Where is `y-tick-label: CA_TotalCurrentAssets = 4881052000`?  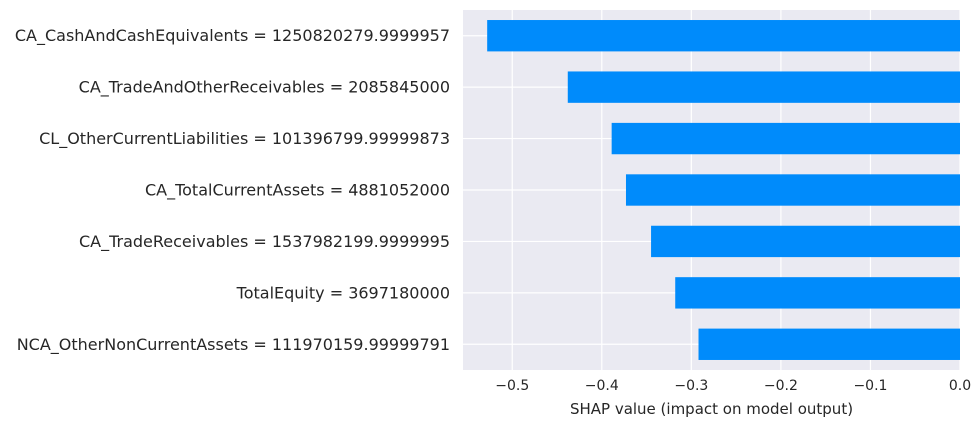
y-tick-label: CA_TotalCurrentAssets = 4881052000 is located at coordinates (297, 191).